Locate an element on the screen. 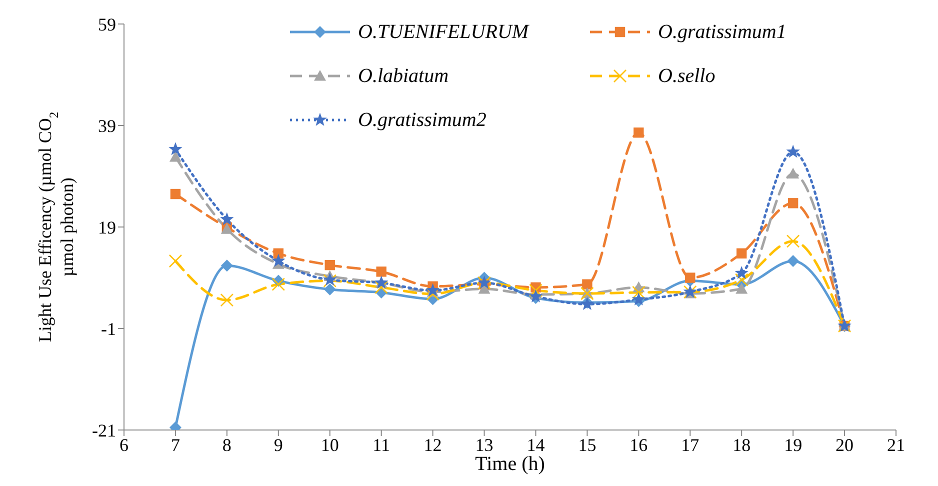  legend-label: O.TUENIFELURUM is located at coordinates (443, 32).